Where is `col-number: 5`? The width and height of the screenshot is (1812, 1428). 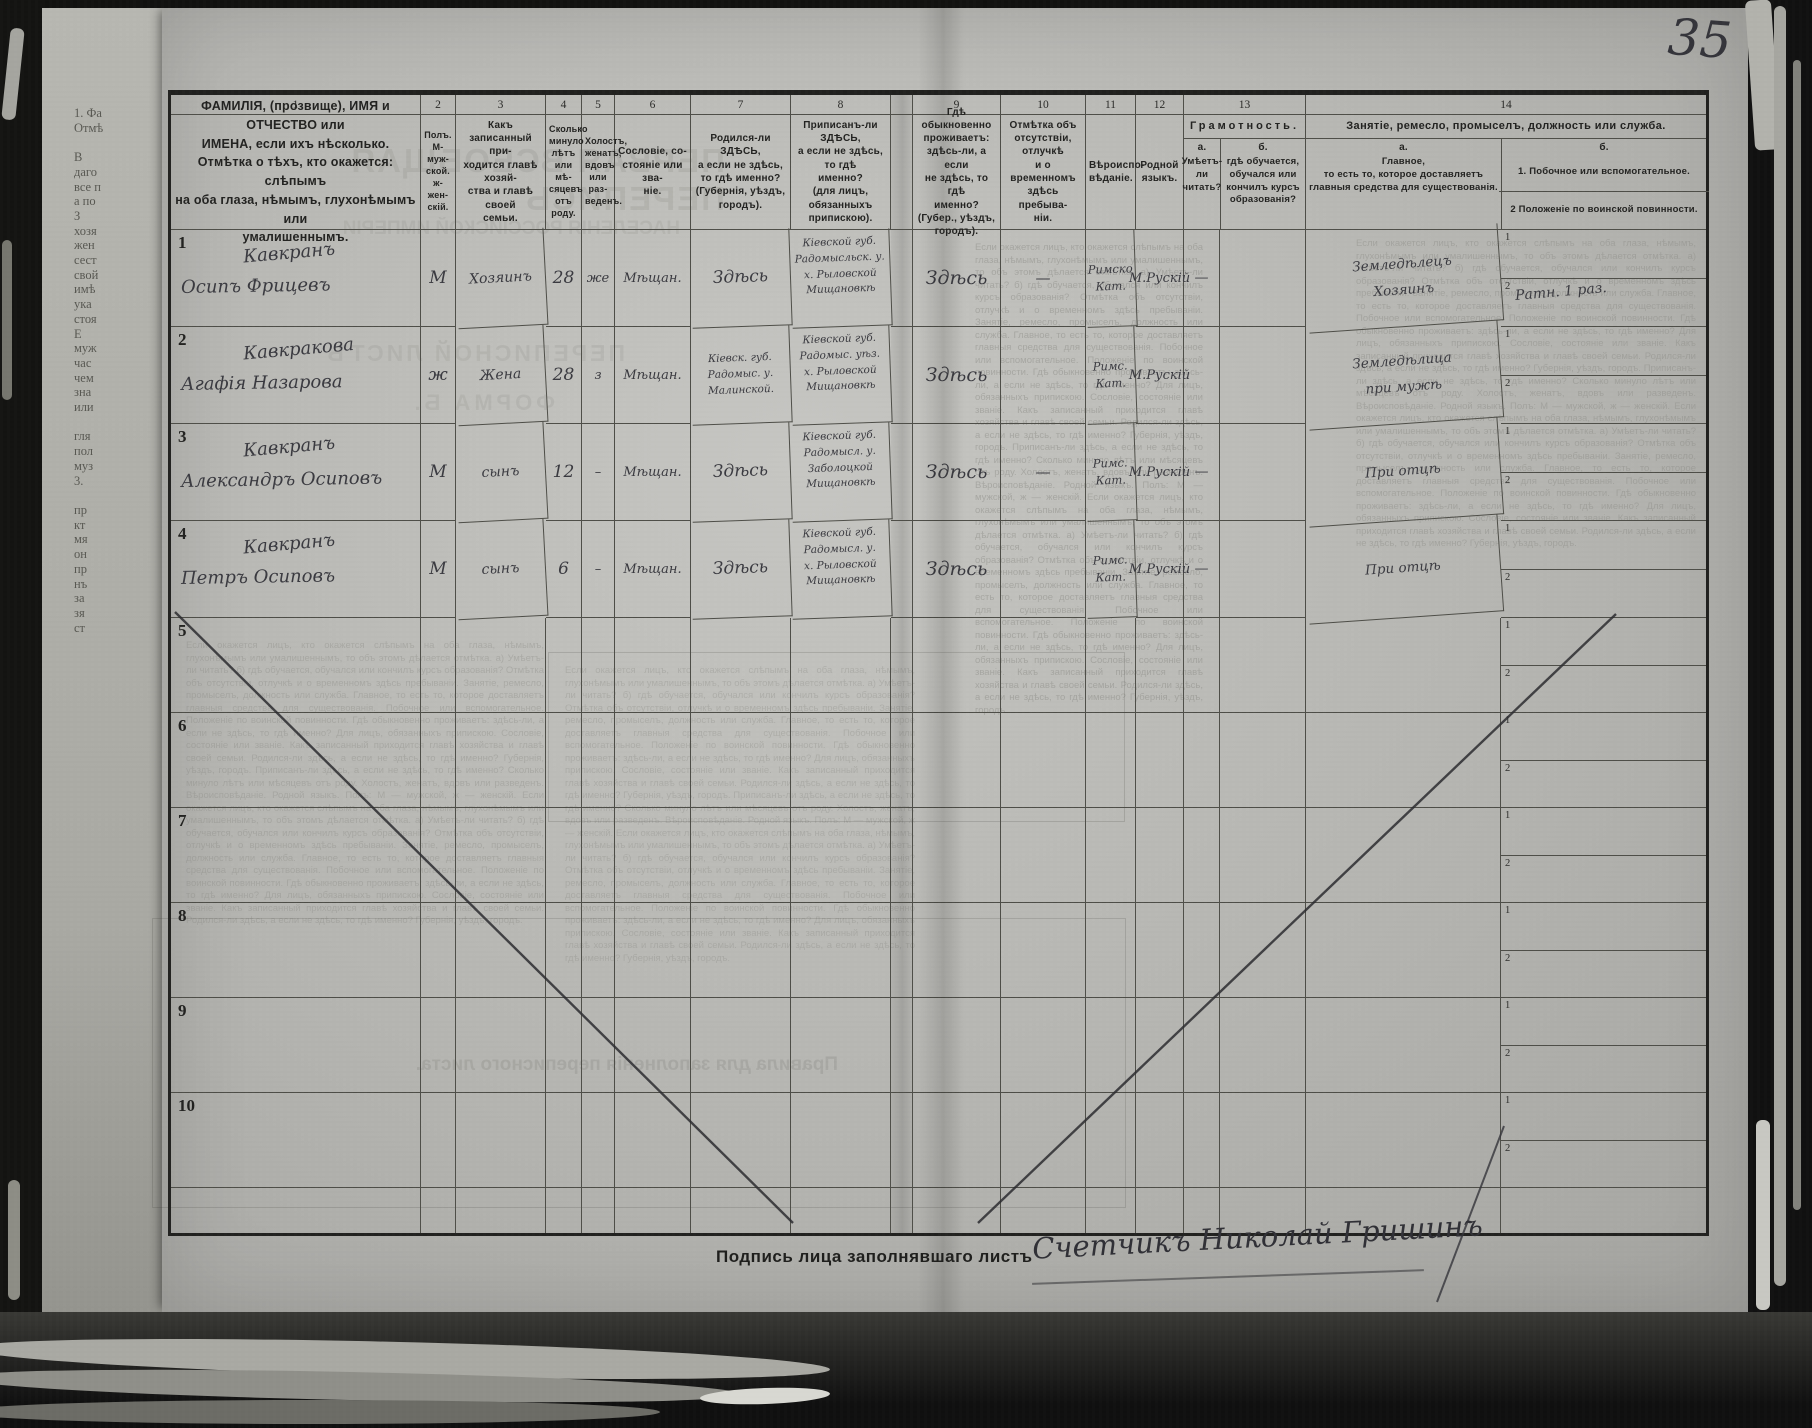 col-number: 5 is located at coordinates (598, 105).